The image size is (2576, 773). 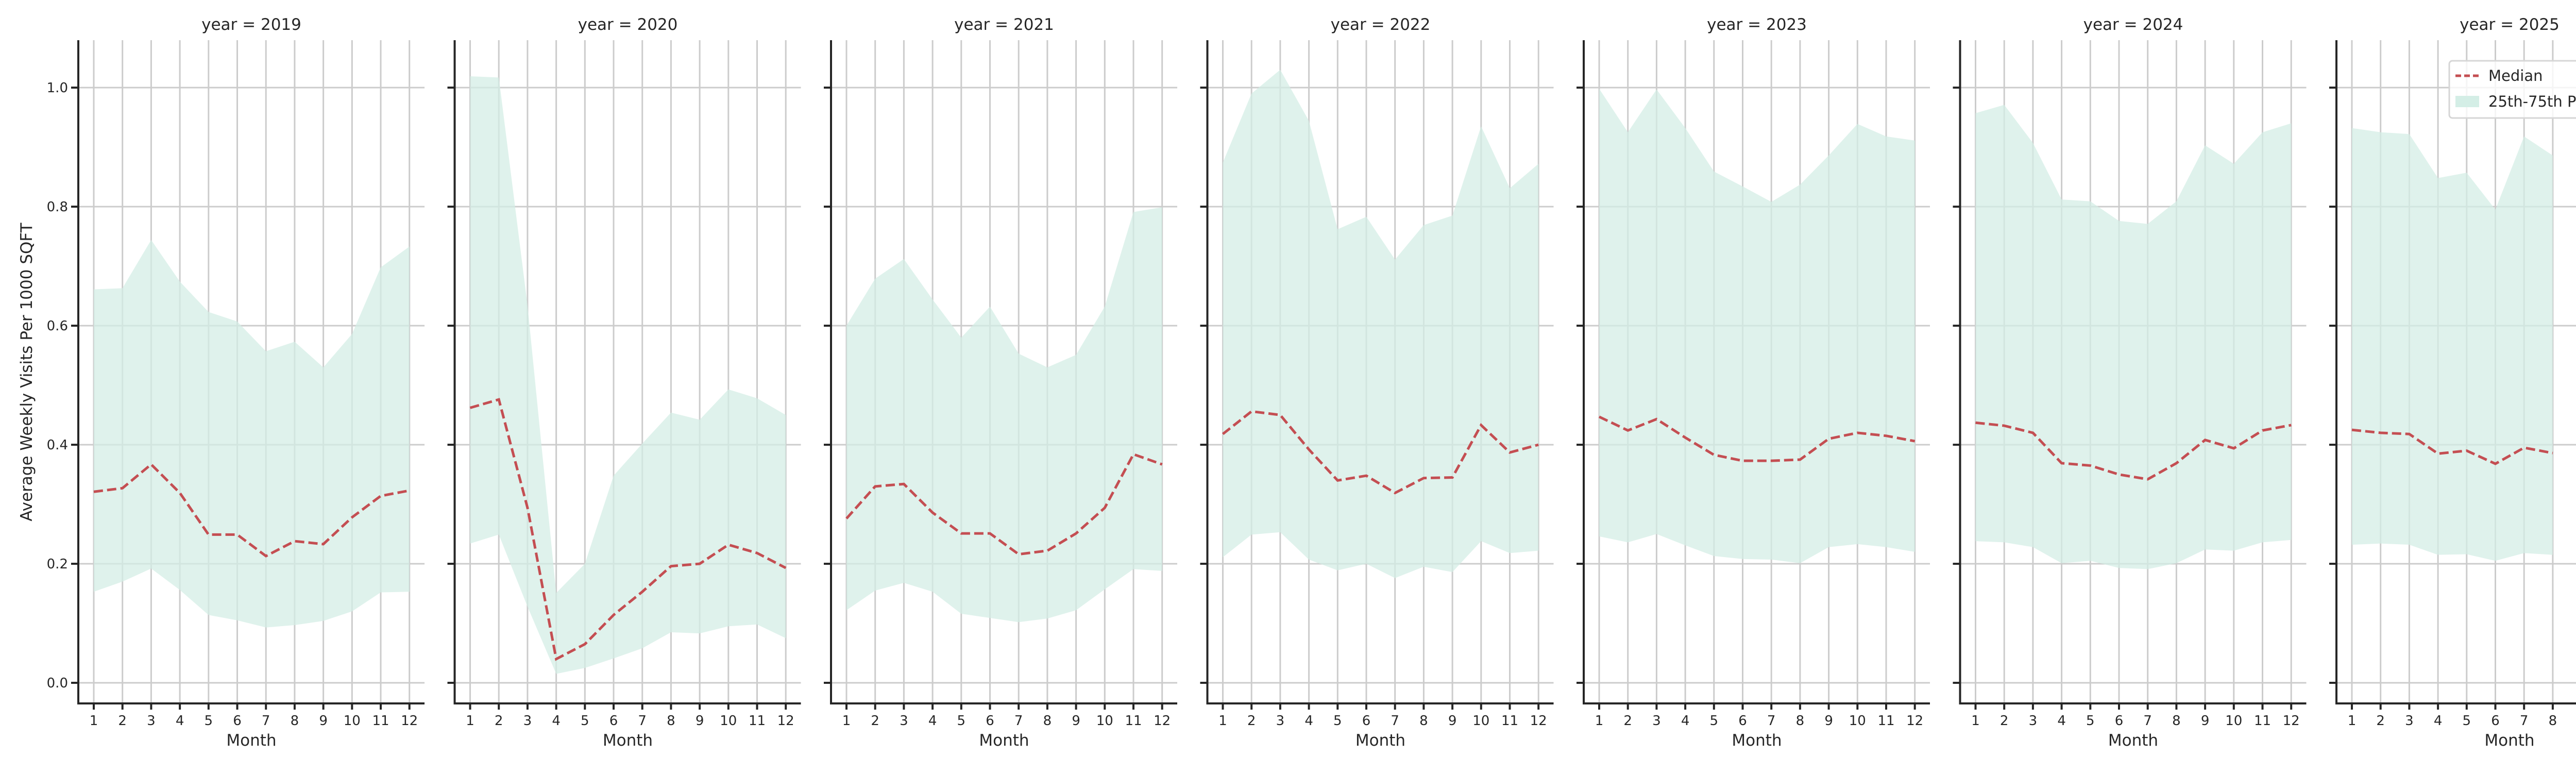 I want to click on y-tick-label: 0.8, so click(x=57, y=207).